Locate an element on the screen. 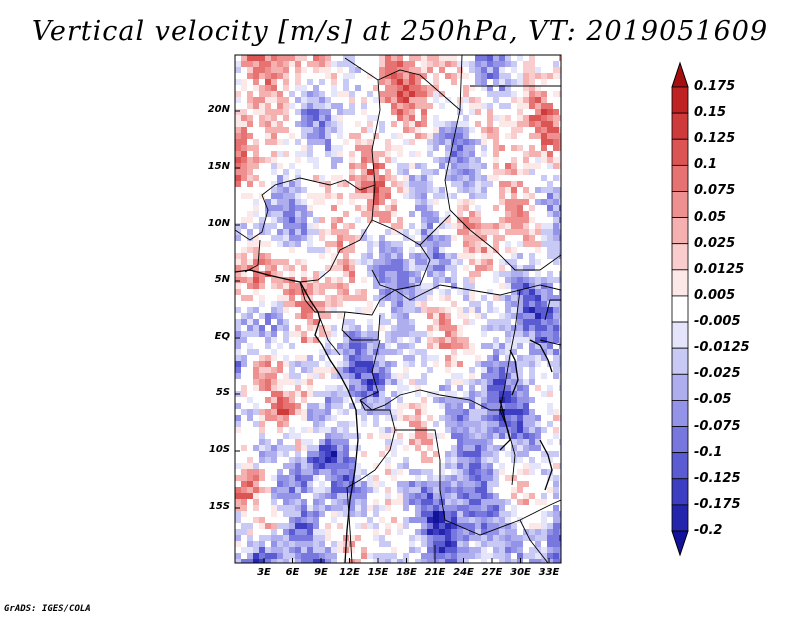  lon-label: 33E is located at coordinates (549, 572).